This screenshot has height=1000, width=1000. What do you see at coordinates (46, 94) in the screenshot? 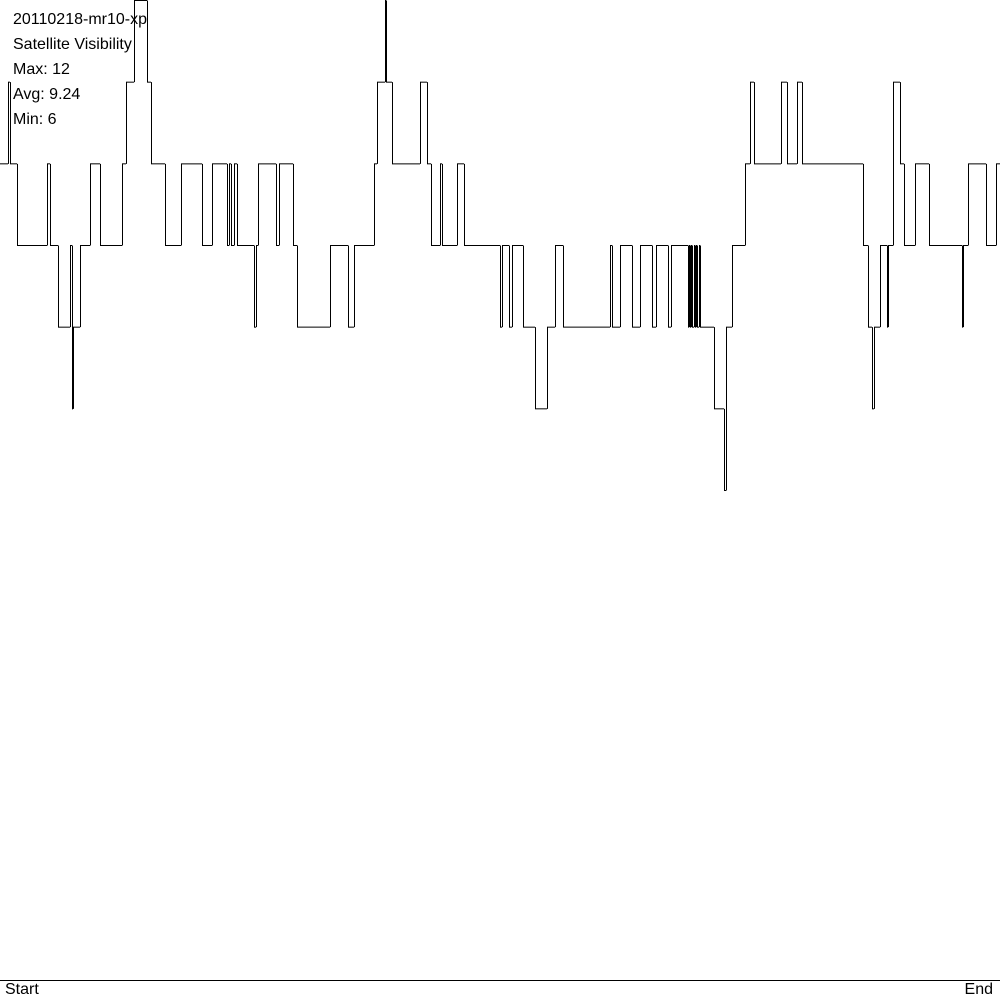
I see `stat-annotation: Avg: 9.24` at bounding box center [46, 94].